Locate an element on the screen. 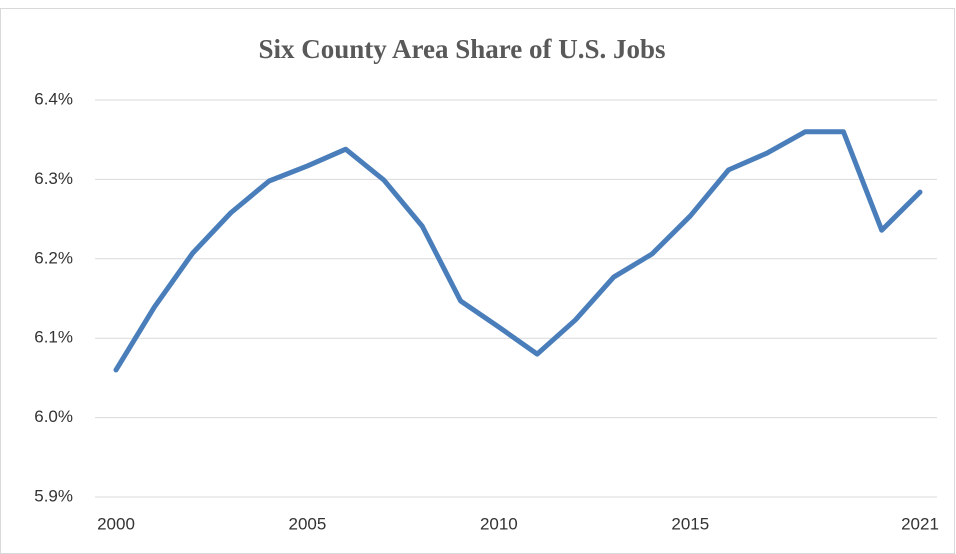 Image resolution: width=956 pixels, height=554 pixels. x-tick-label: 2000 is located at coordinates (116, 523).